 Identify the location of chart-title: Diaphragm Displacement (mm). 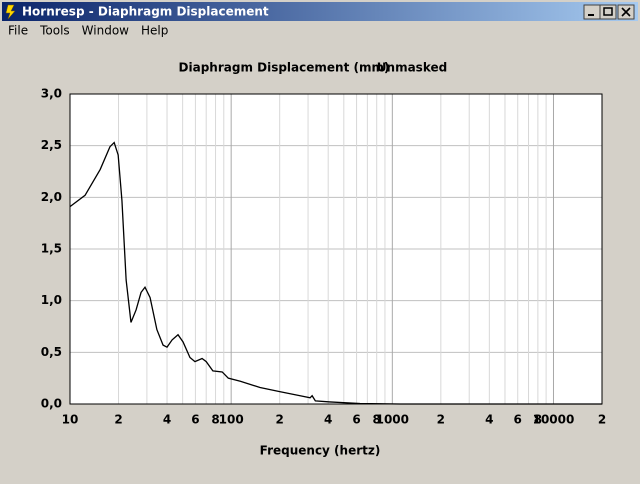
(284, 68).